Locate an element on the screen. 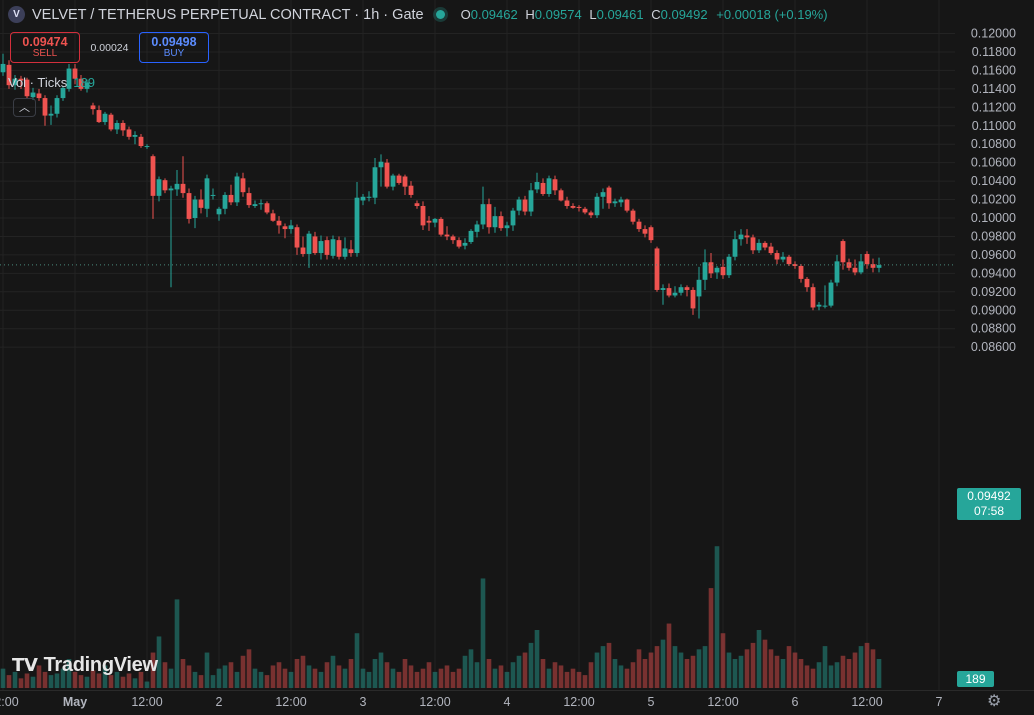 The width and height of the screenshot is (1034, 715). volume-legend: Vol · Ticks 189 is located at coordinates (51, 82).